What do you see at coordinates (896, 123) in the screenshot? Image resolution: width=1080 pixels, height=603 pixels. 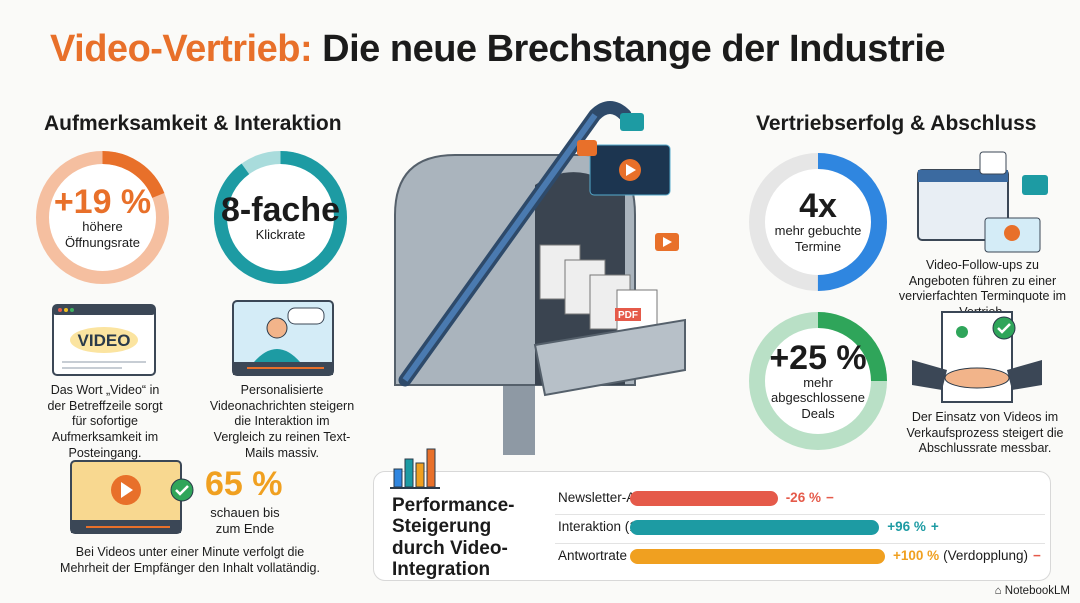 I see `section-heading-right: Vertriebserfolg & Abschluss` at bounding box center [896, 123].